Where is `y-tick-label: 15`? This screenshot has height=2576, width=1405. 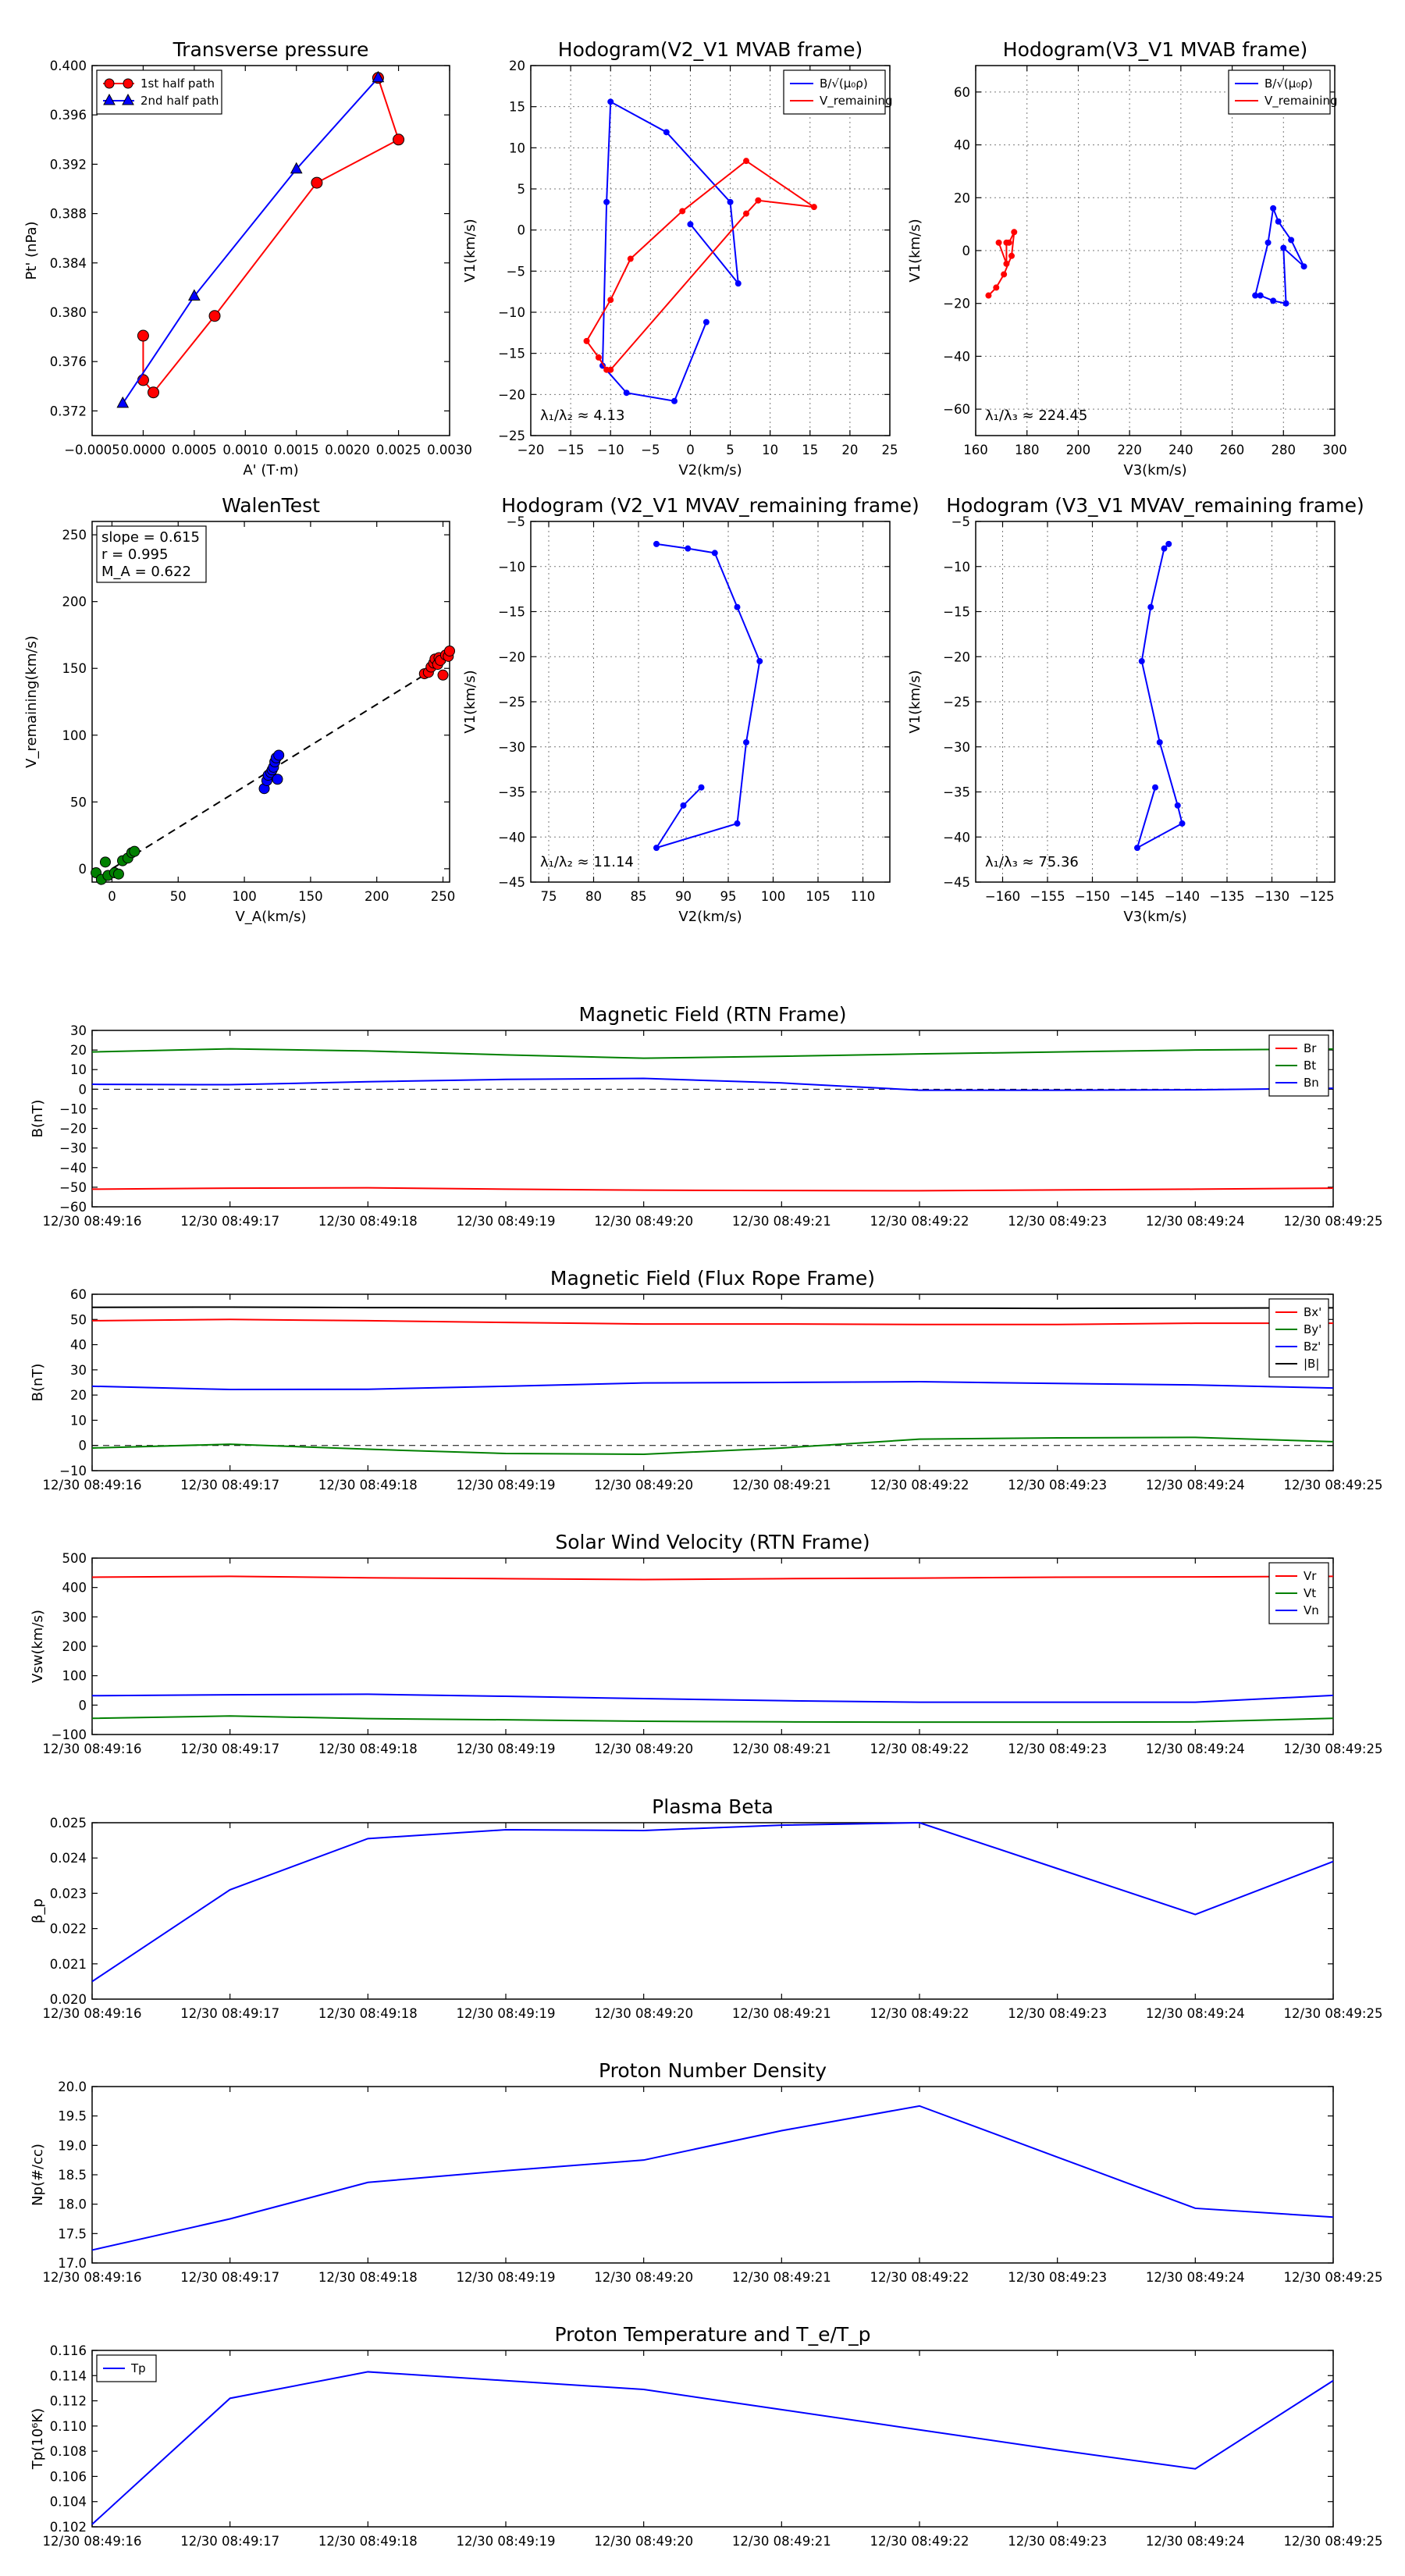 y-tick-label: 15 is located at coordinates (517, 107).